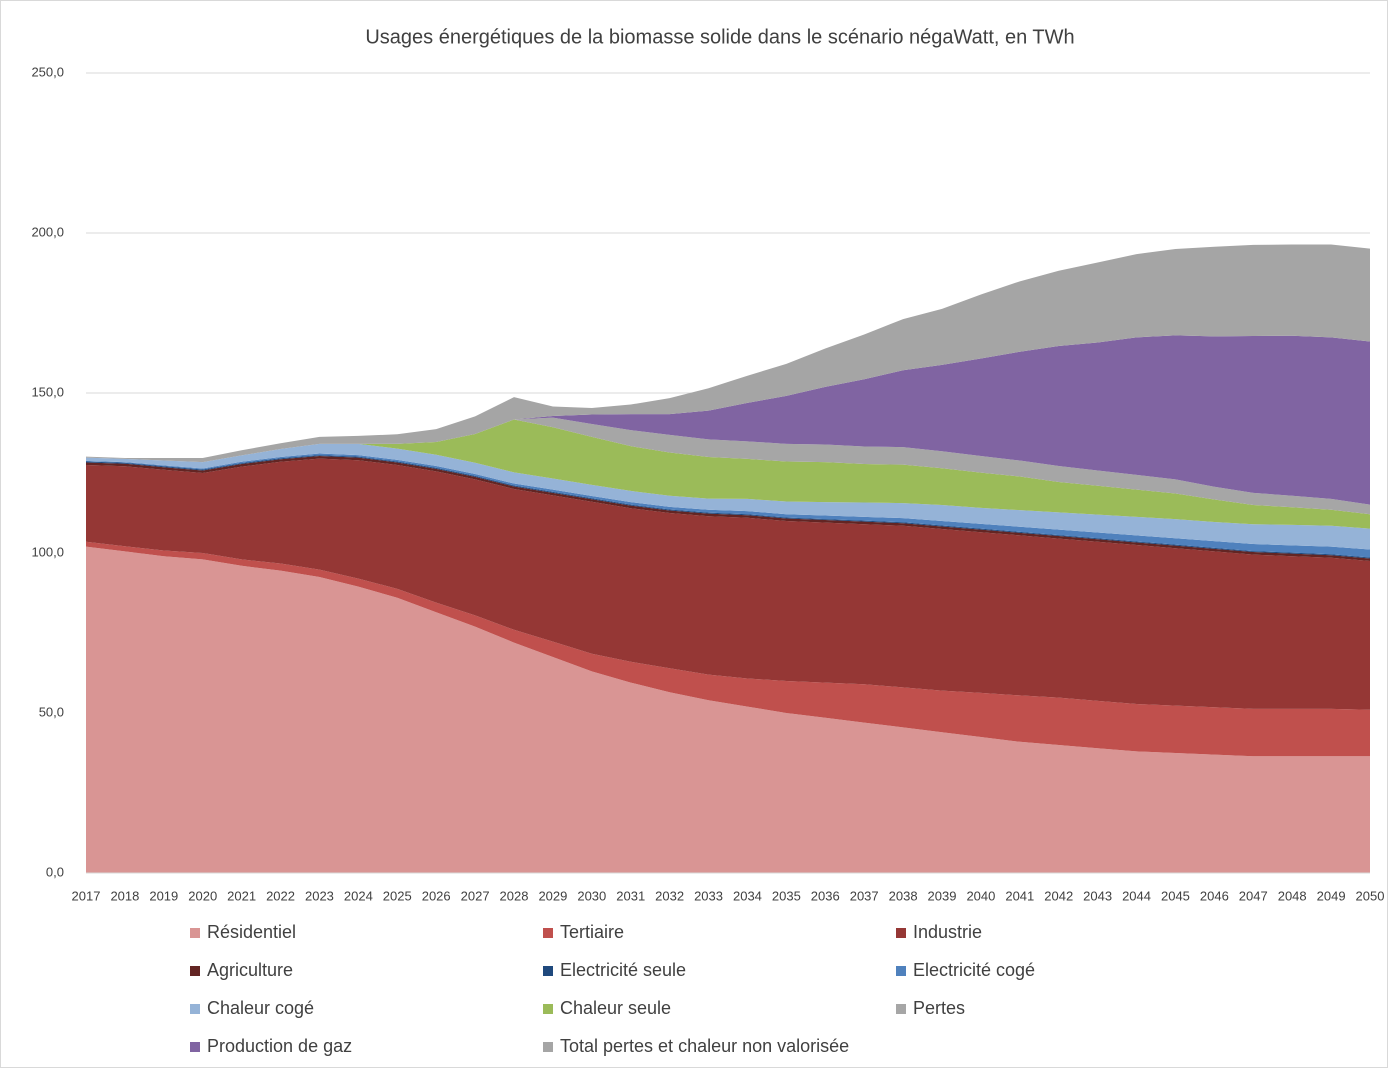 This screenshot has height=1068, width=1388. What do you see at coordinates (251, 932) in the screenshot?
I see `legend-label: Résidentiel` at bounding box center [251, 932].